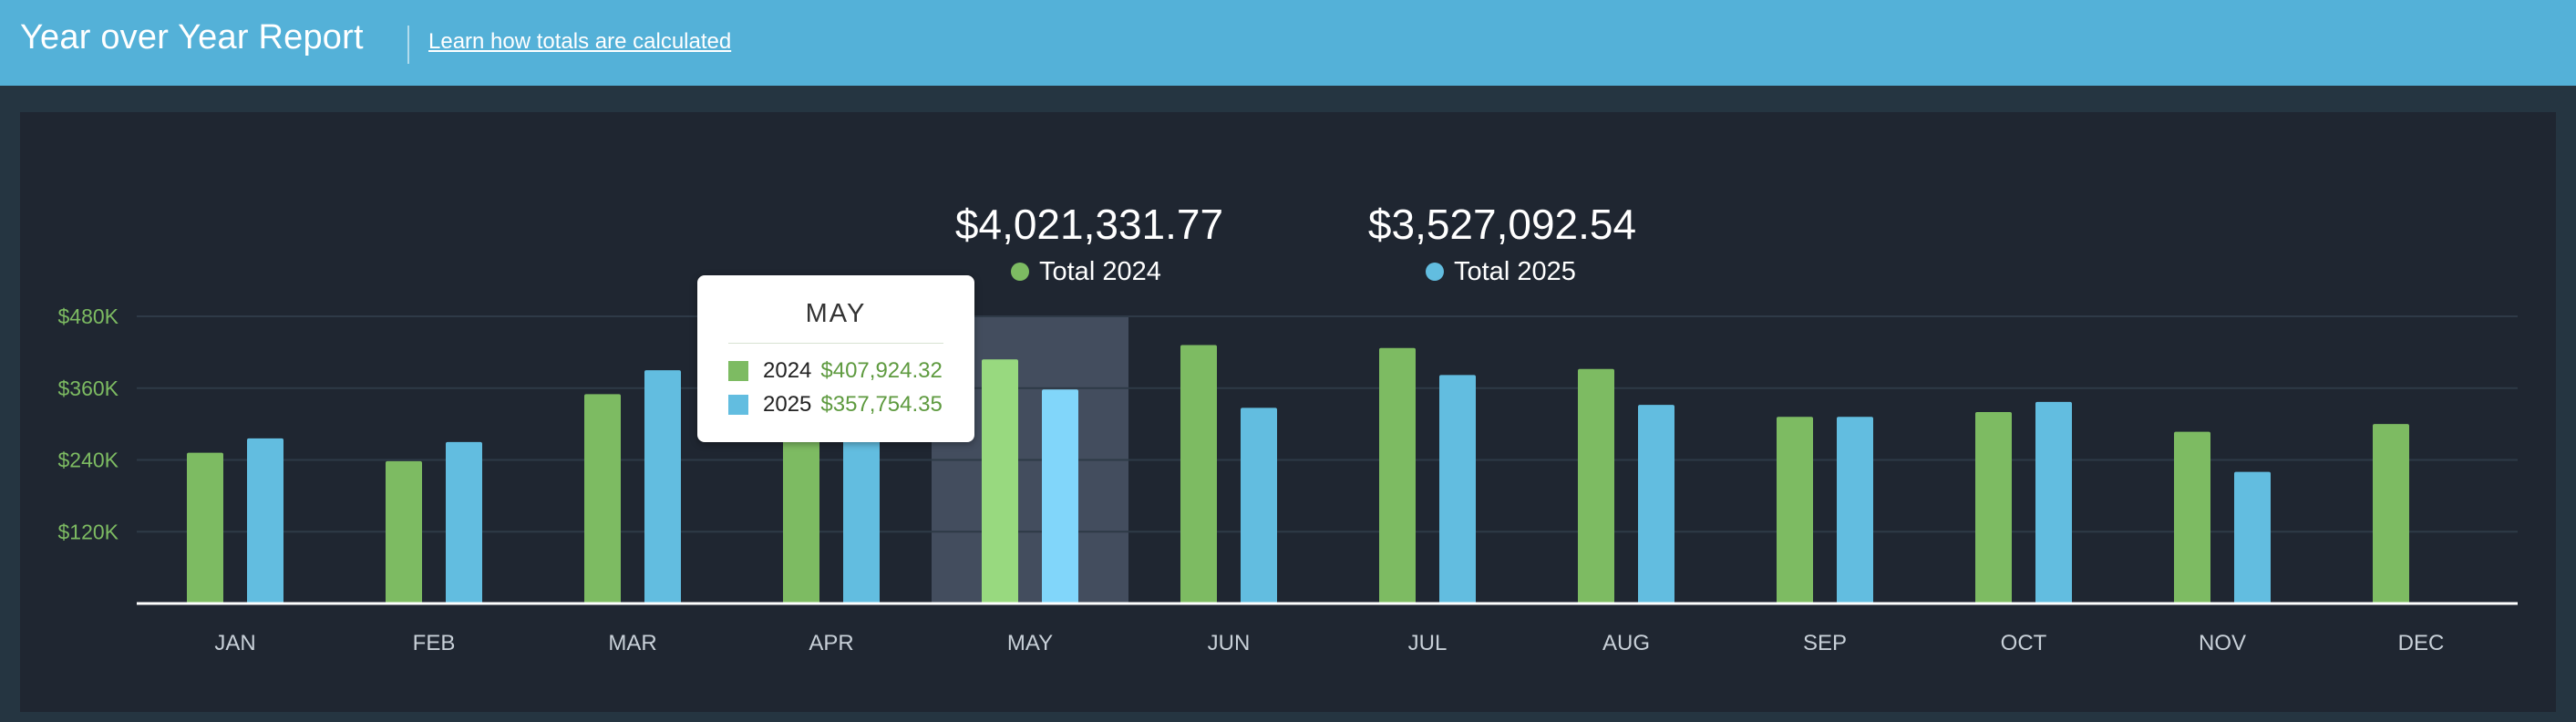  What do you see at coordinates (1795, 510) in the screenshot?
I see `bar-2024-sep` at bounding box center [1795, 510].